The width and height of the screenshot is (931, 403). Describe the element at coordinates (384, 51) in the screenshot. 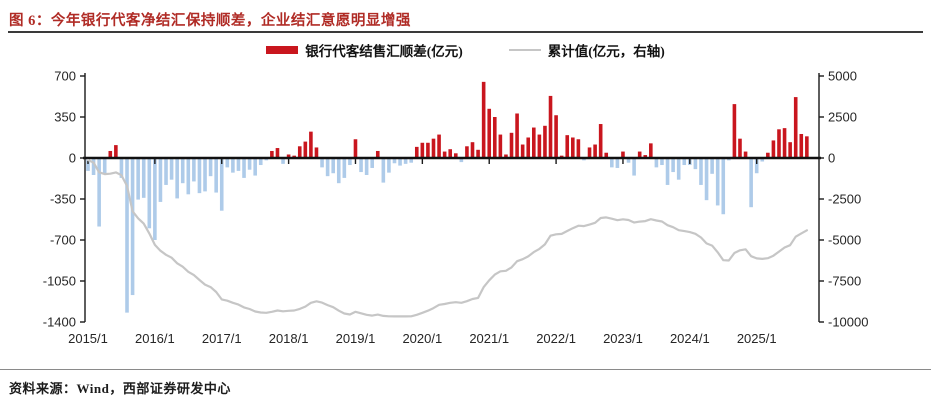

I see `legend-bar-label: 银行代客结售汇顺差(亿元)` at that location.